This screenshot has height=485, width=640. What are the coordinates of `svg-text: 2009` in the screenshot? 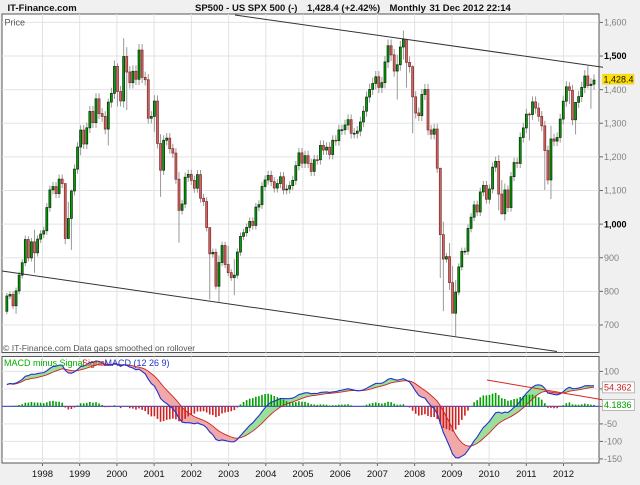 It's located at (451, 474).